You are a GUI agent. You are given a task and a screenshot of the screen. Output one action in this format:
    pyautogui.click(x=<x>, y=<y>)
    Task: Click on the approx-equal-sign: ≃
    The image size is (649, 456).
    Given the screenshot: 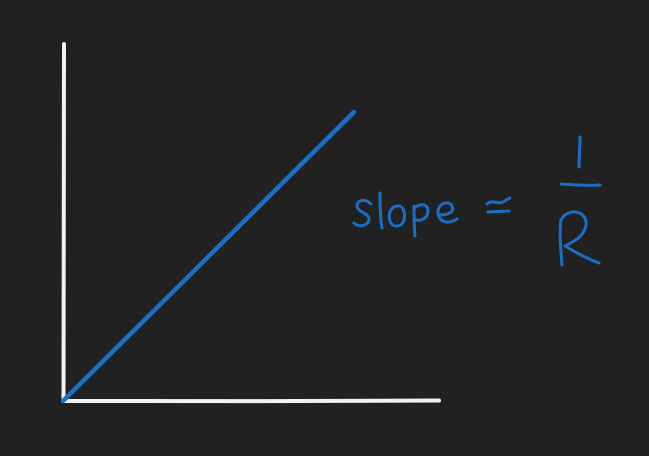 What is the action you would take?
    pyautogui.click(x=498, y=205)
    